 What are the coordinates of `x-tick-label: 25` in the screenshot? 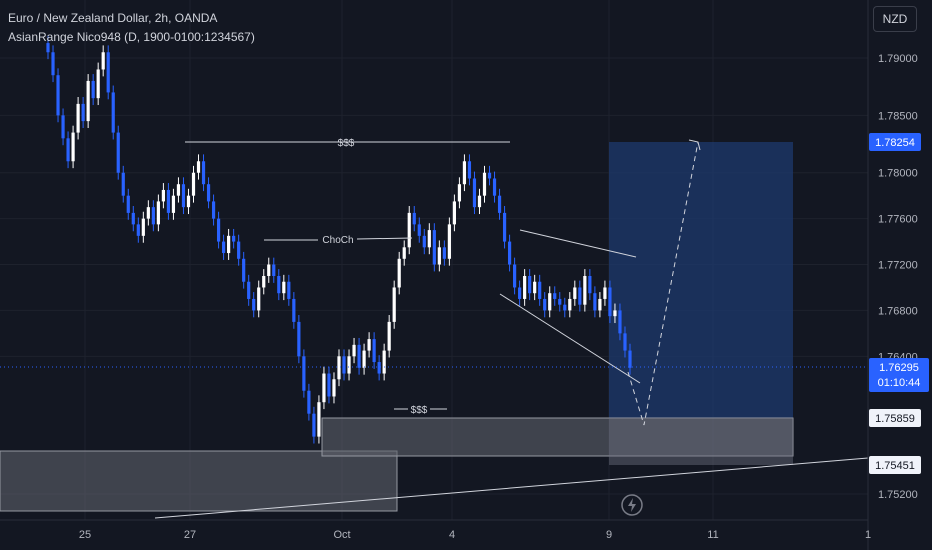 It's located at (85, 535).